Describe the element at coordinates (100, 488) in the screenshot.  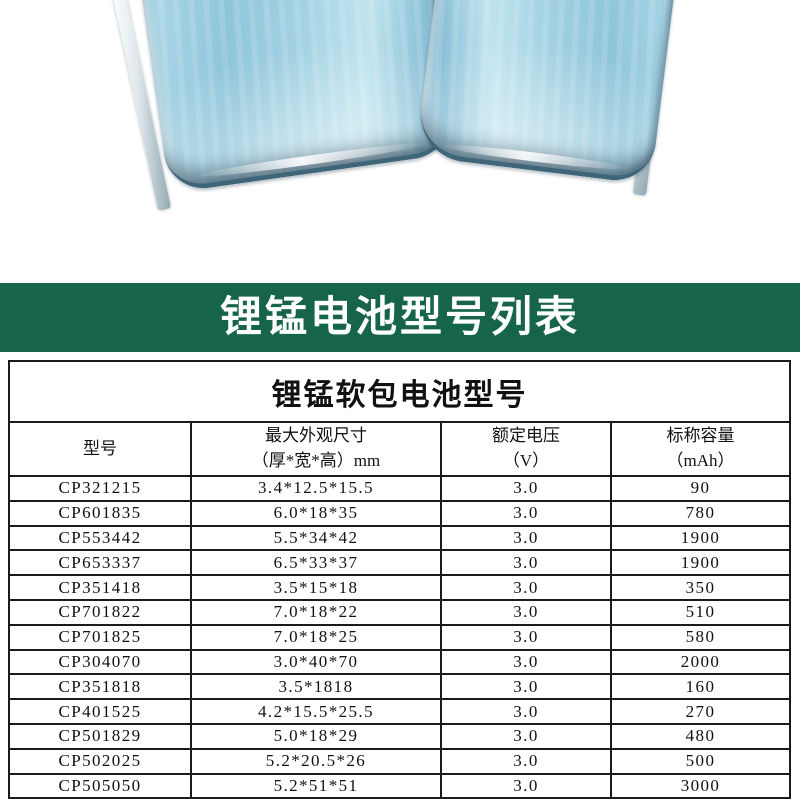
I see `cell-model: CP321215` at that location.